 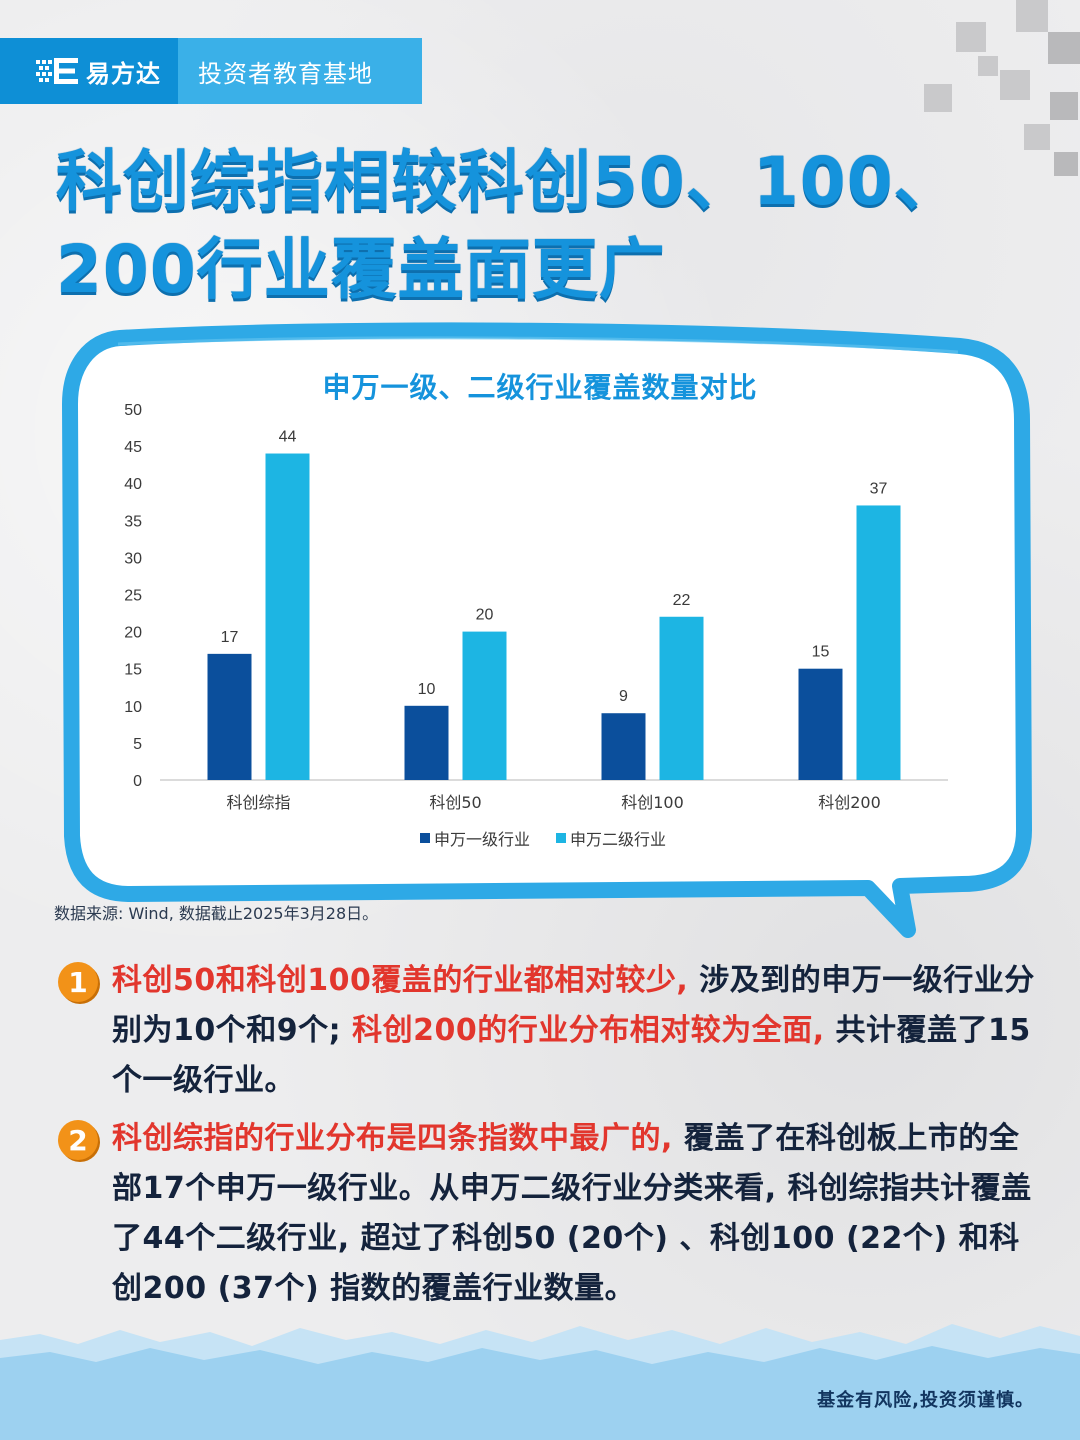 What do you see at coordinates (137, 781) in the screenshot?
I see `y-tick-label: 0` at bounding box center [137, 781].